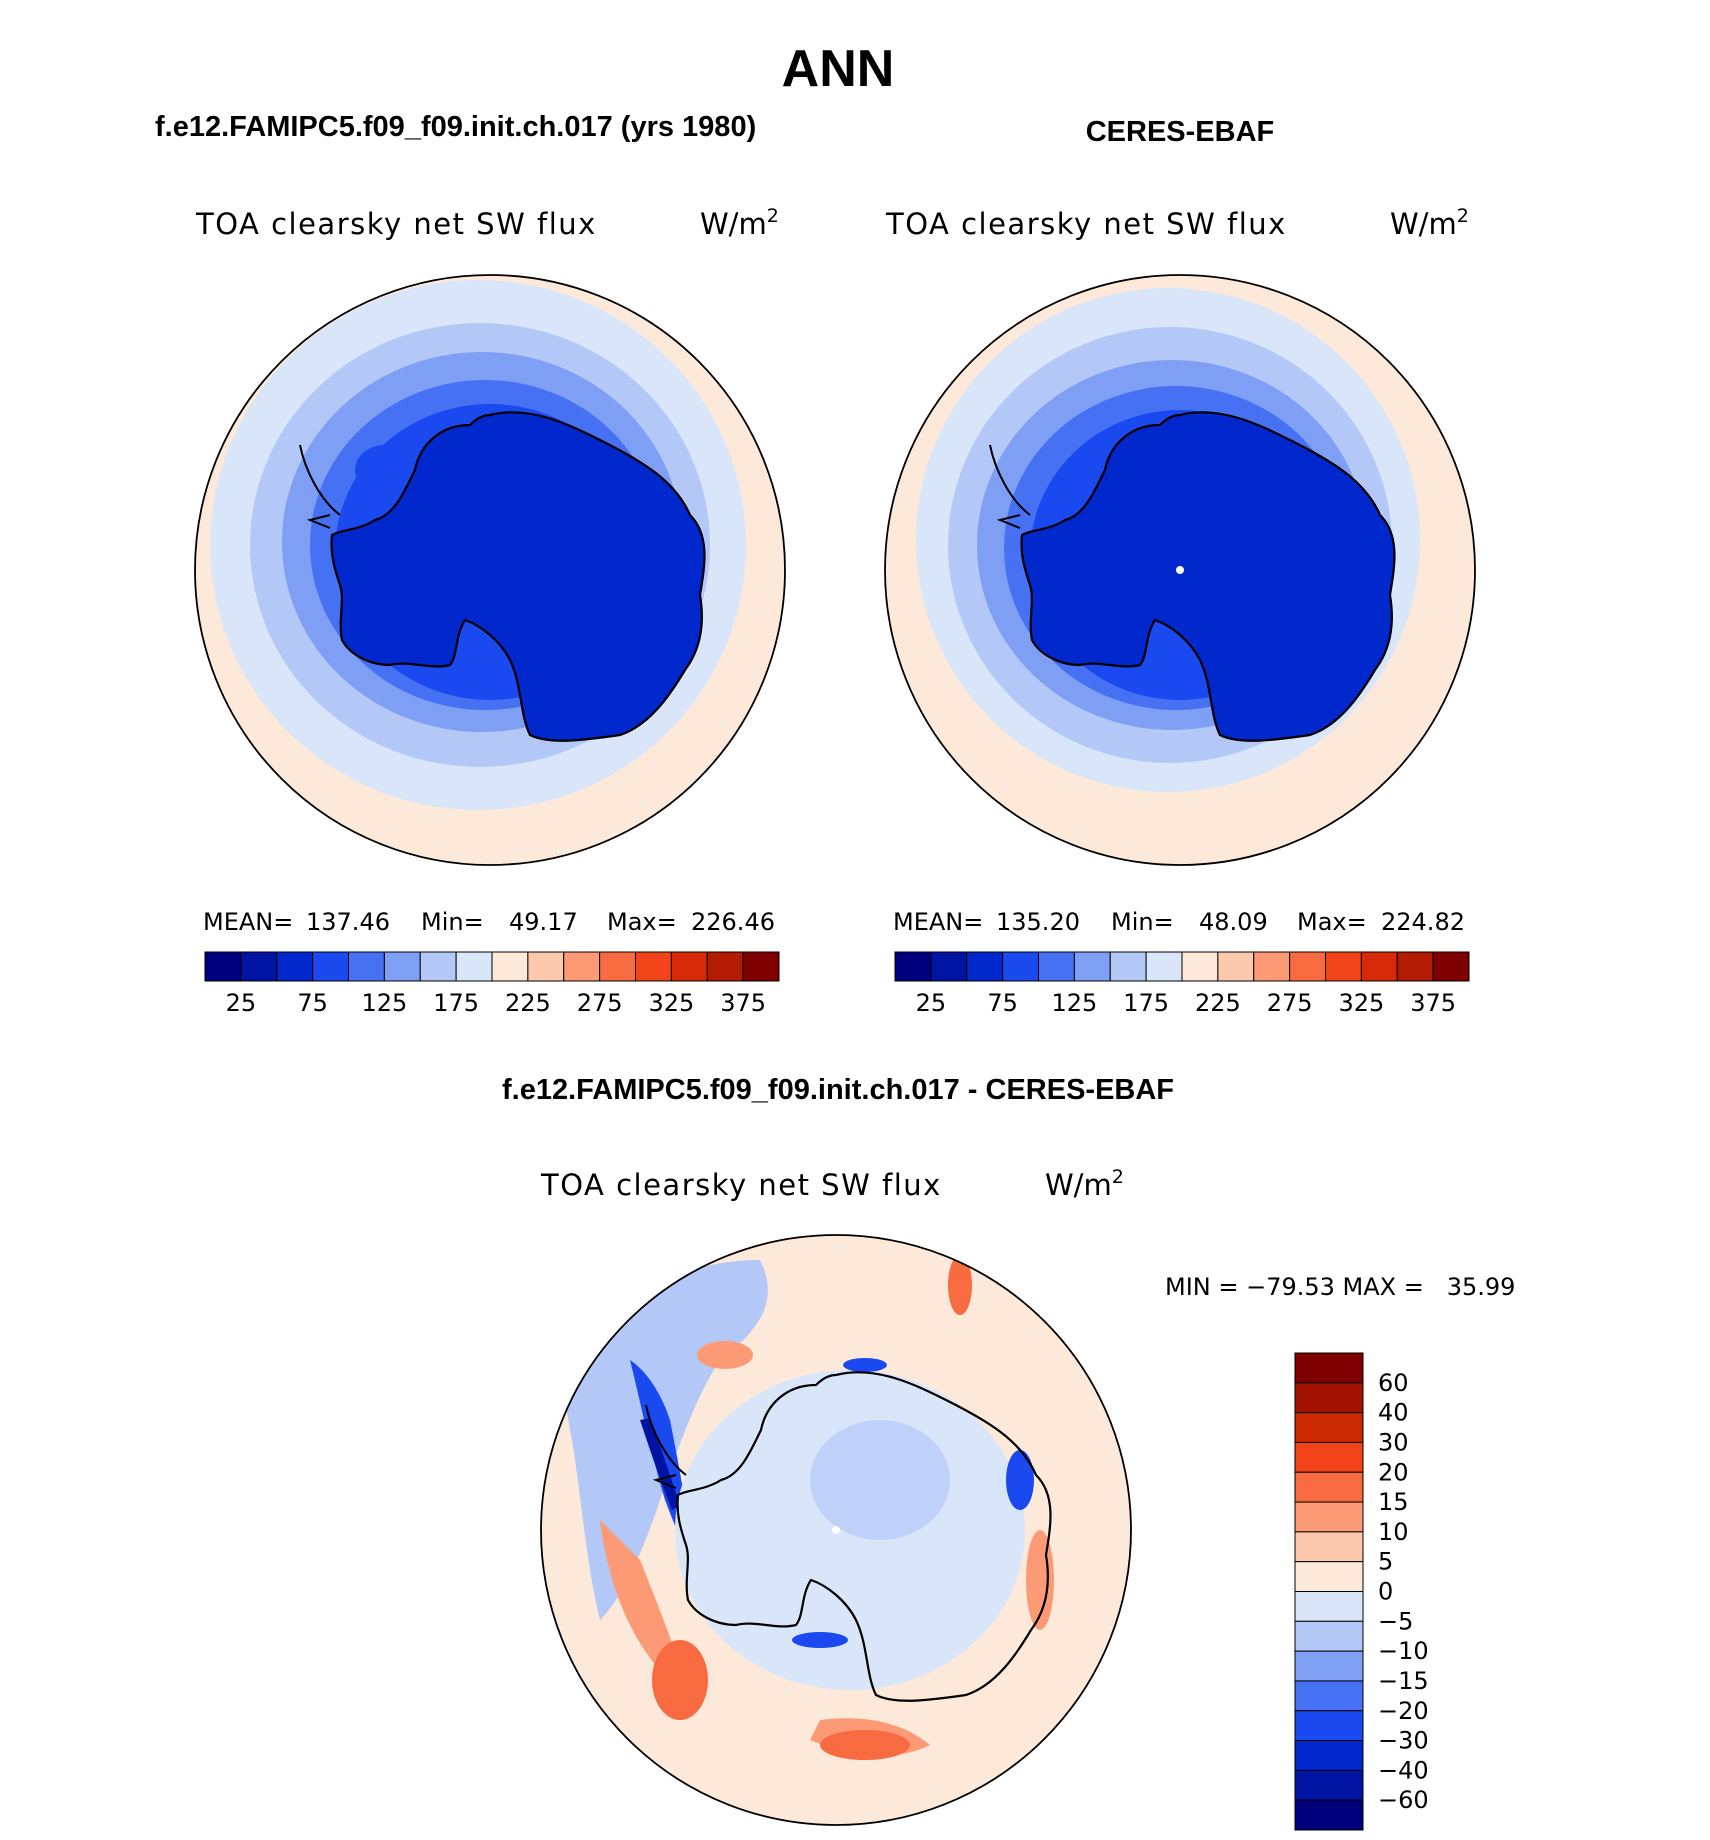  I want to click on obs-units-base: W/m, so click(1423, 224).